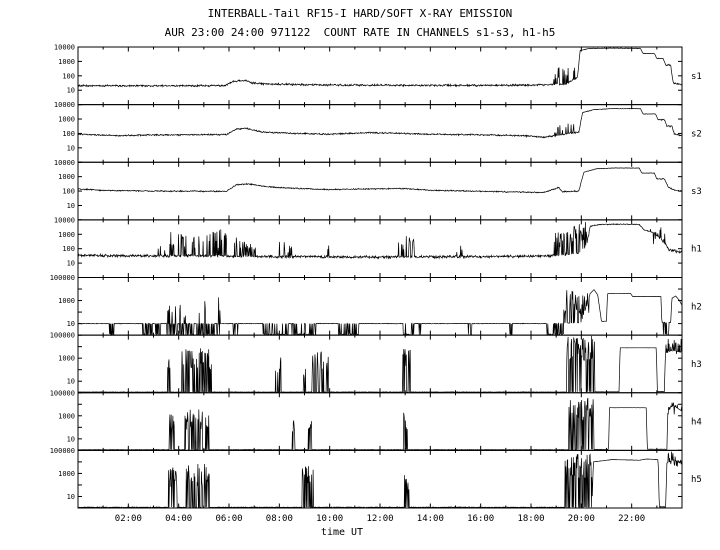 The image size is (720, 550). Describe the element at coordinates (279, 519) in the screenshot. I see `x-tick-label: 08:00` at that location.